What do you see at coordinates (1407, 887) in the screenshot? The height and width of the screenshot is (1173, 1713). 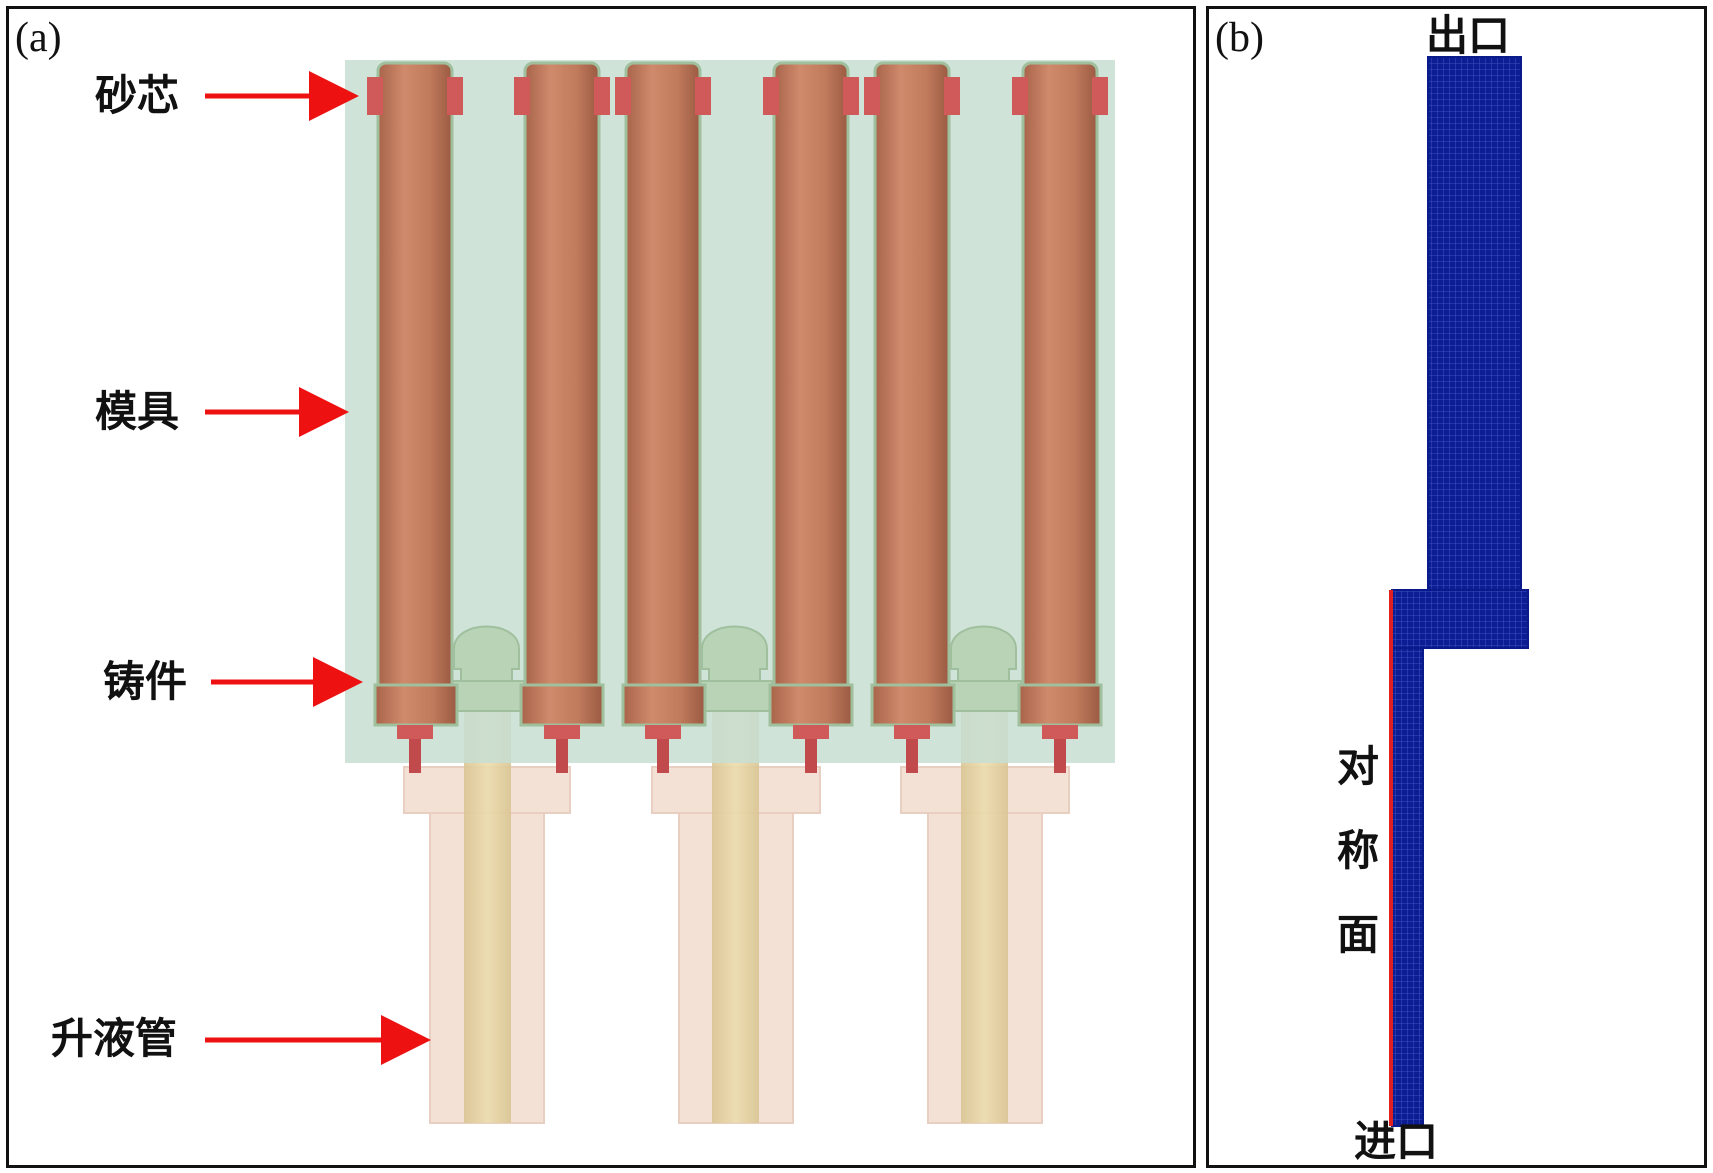 I see `mesh-lower-section` at bounding box center [1407, 887].